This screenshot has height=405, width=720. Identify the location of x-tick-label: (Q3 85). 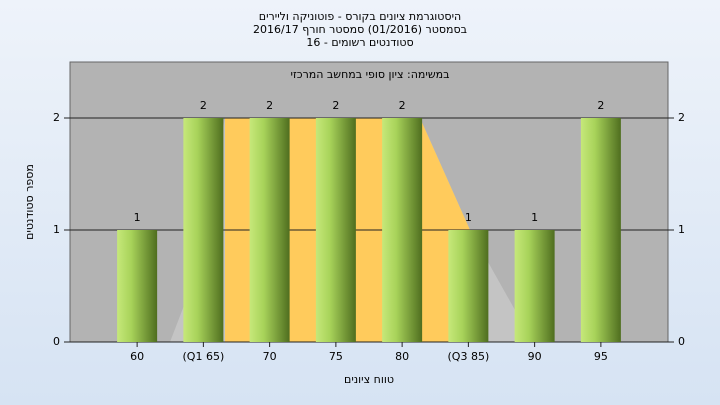
(469, 356).